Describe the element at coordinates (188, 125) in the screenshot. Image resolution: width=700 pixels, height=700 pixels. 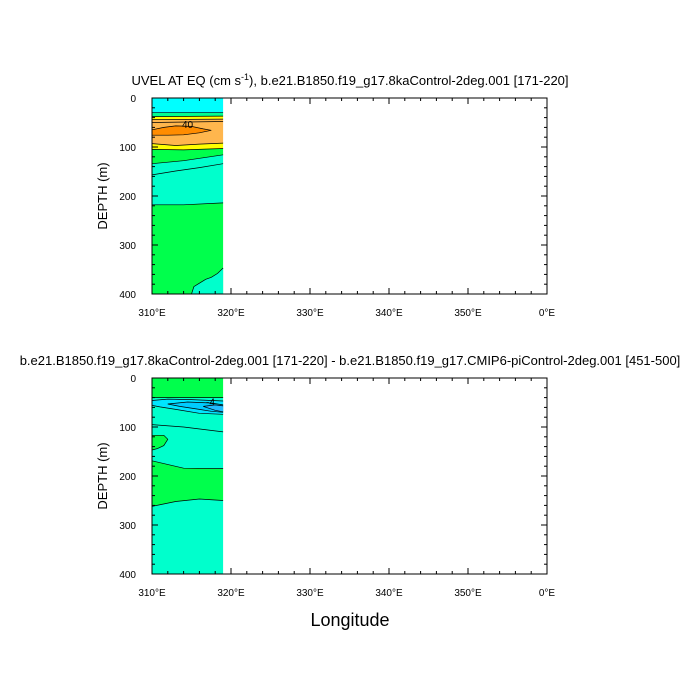
I see `contour-label: 40` at that location.